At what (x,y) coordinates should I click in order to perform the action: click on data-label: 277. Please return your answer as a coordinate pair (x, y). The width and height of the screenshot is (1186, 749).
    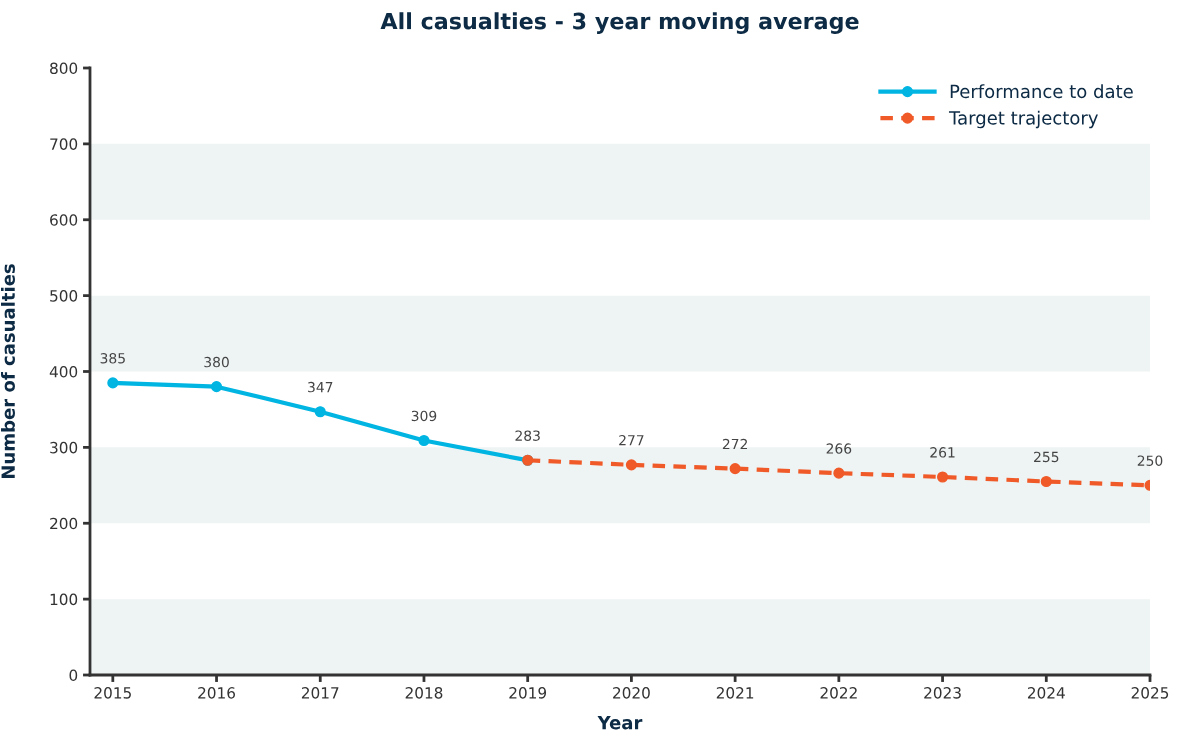
    Looking at the image, I should click on (631, 440).